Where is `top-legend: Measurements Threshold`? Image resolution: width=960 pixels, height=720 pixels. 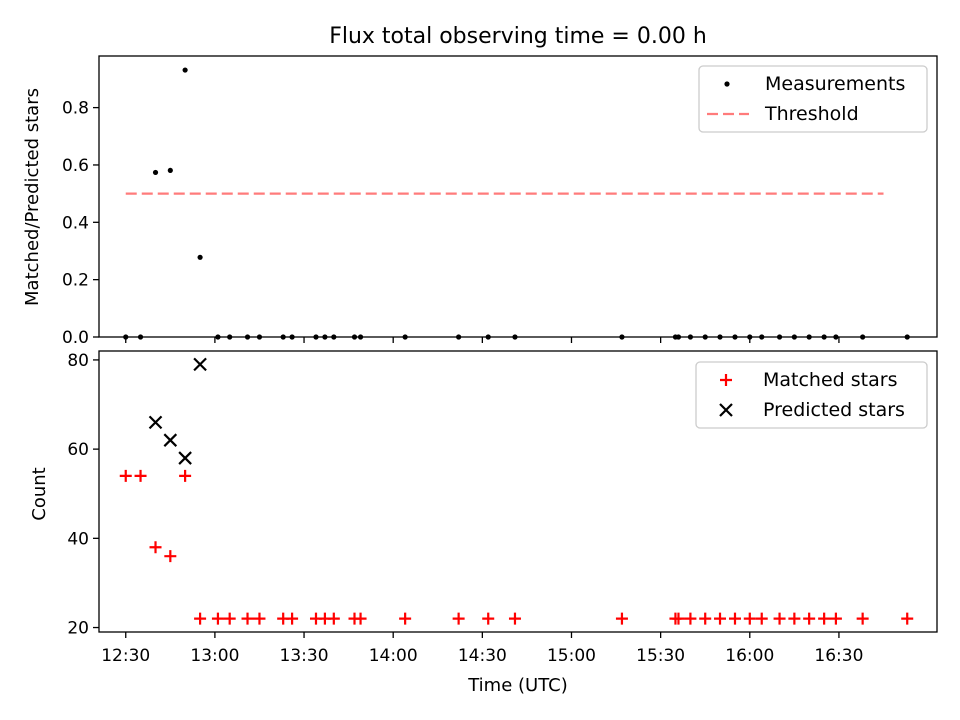 top-legend: Measurements Threshold is located at coordinates (813, 99).